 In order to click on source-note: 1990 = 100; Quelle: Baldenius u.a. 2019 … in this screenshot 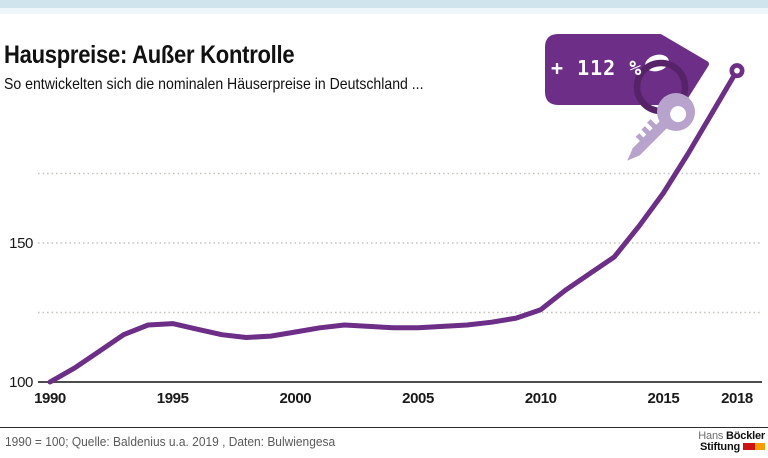, I will do `click(170, 441)`.